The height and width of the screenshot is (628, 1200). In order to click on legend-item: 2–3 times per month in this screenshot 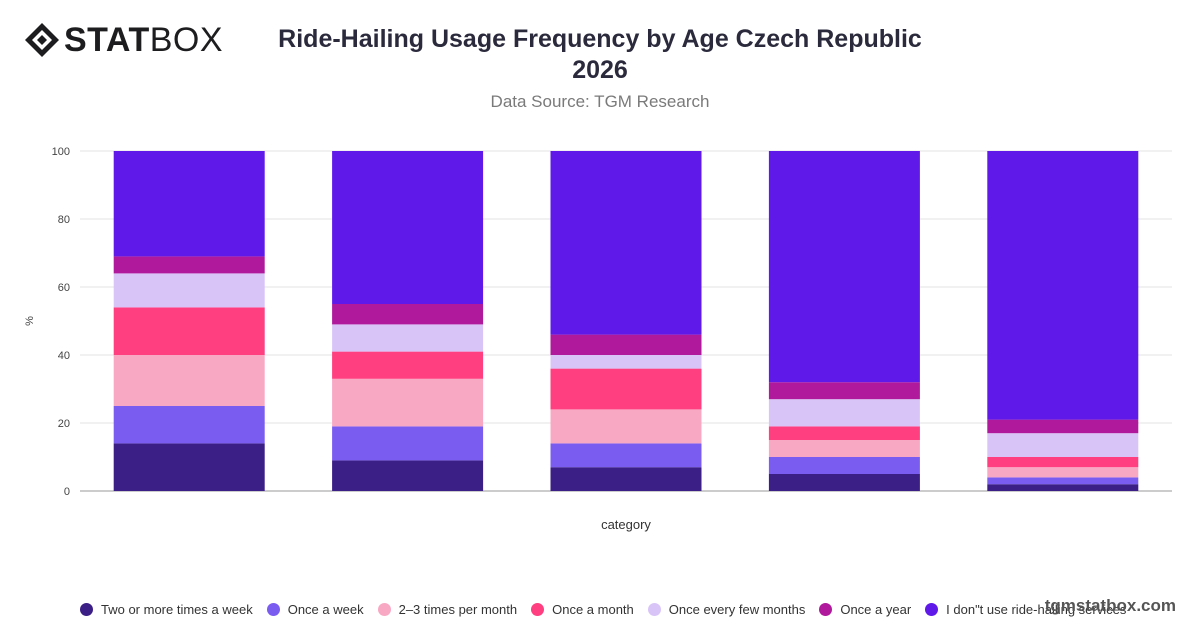, I will do `click(447, 609)`.